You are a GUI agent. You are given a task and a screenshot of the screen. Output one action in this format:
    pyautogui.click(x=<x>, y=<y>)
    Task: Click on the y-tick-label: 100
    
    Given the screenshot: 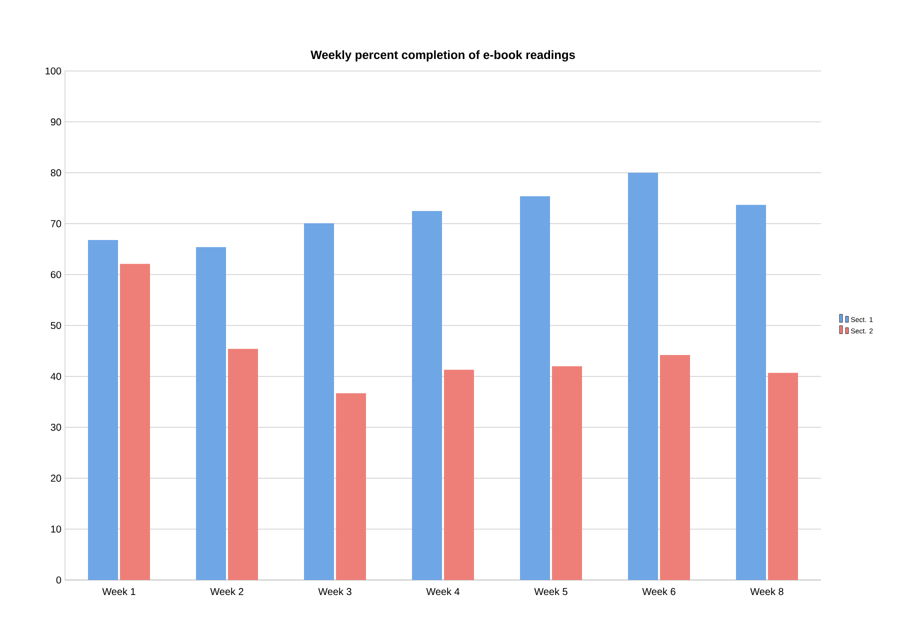 What is the action you would take?
    pyautogui.click(x=54, y=71)
    